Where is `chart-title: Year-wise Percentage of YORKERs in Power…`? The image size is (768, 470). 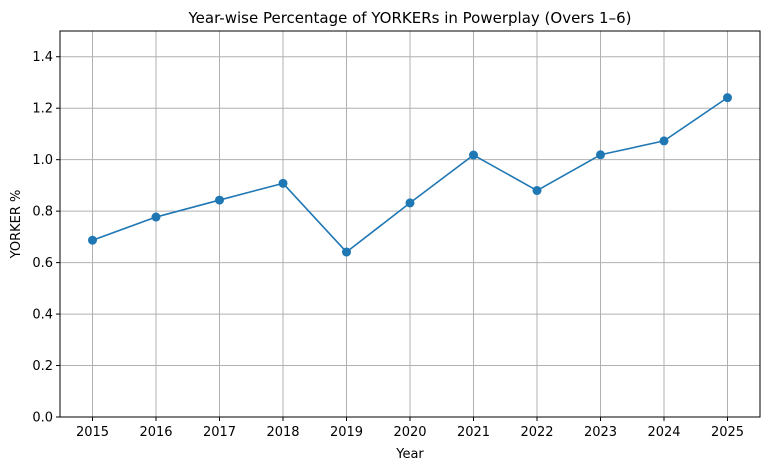
chart-title: Year-wise Percentage of YORKERs in Power… is located at coordinates (410, 18).